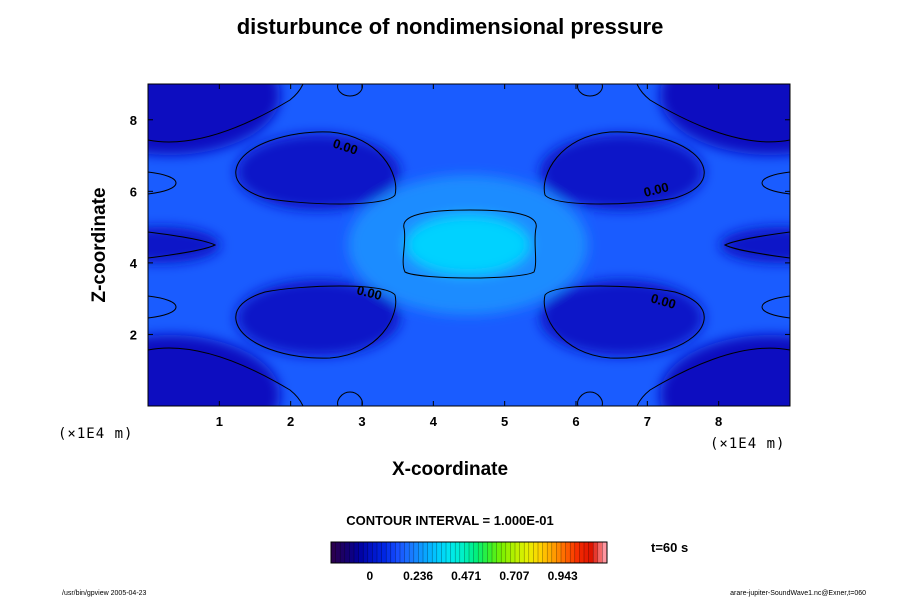 This screenshot has height=600, width=900. What do you see at coordinates (134, 263) in the screenshot?
I see `y-tick-label: 4` at bounding box center [134, 263].